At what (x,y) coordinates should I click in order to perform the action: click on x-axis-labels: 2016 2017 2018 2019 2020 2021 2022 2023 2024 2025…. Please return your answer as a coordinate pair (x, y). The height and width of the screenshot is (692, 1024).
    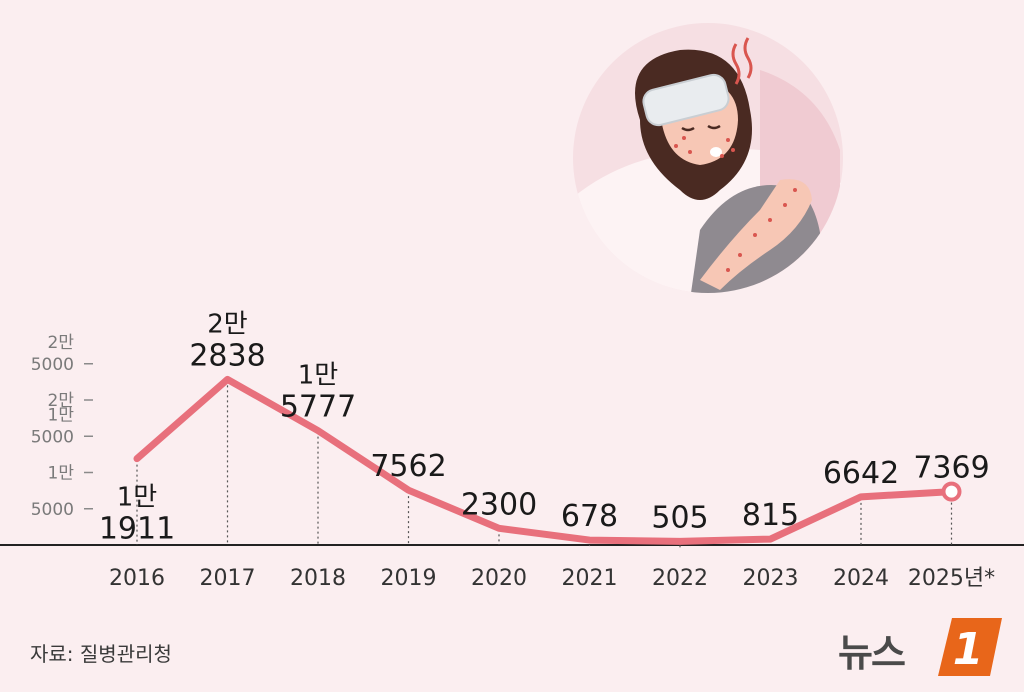
    Looking at the image, I should click on (552, 578).